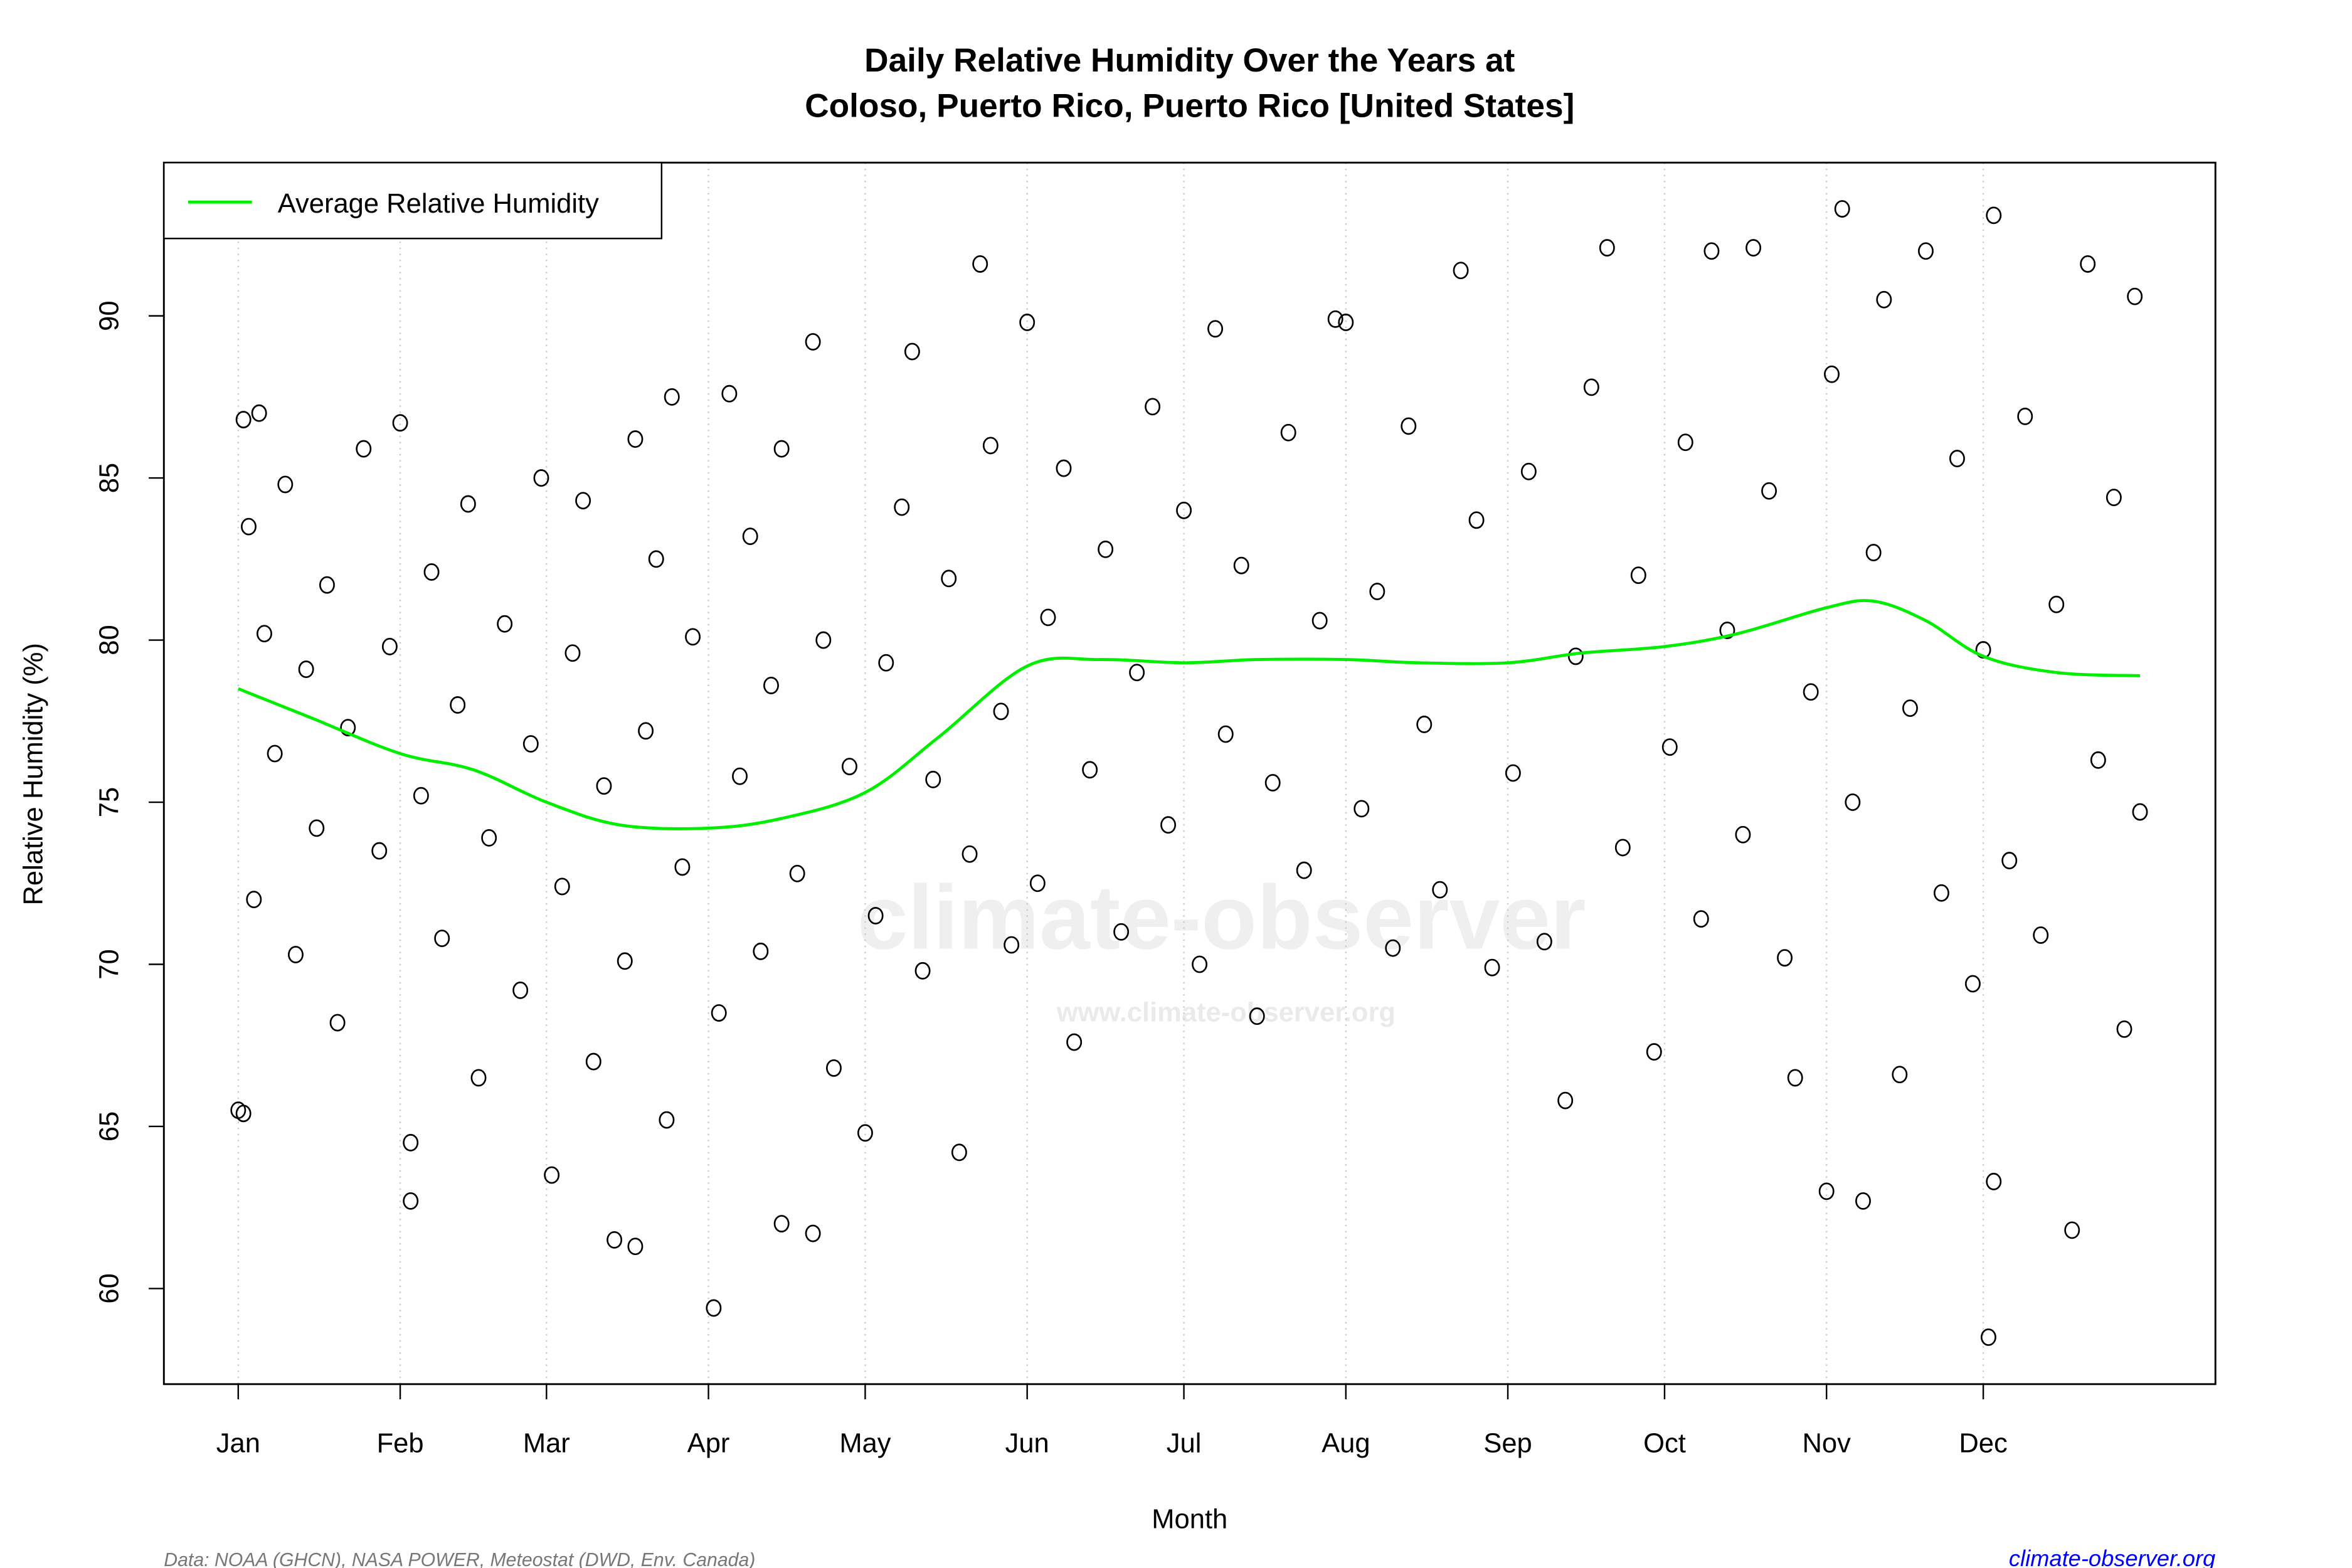 The width and height of the screenshot is (2352, 1568). What do you see at coordinates (110, 1288) in the screenshot?
I see `y-tick-label: 60` at bounding box center [110, 1288].